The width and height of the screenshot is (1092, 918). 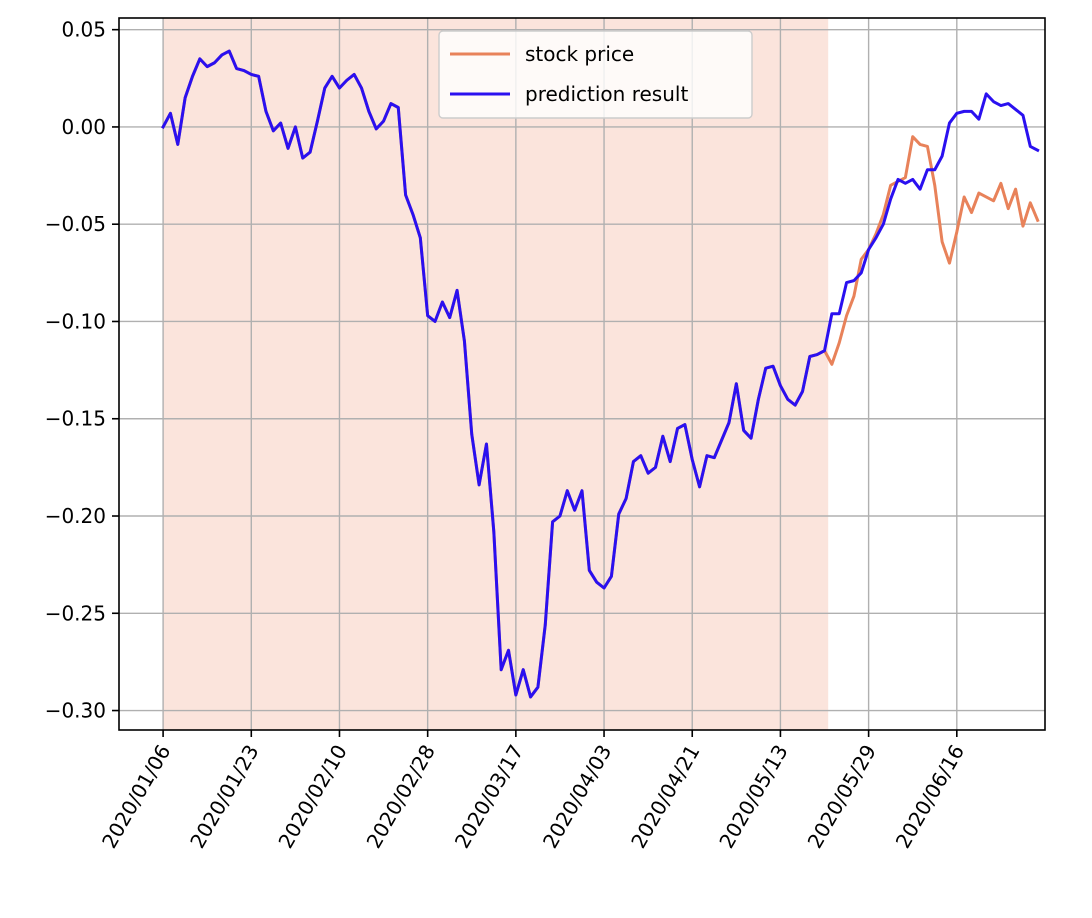 I want to click on x-tick-label: 2020/02/28, so click(x=401, y=797).